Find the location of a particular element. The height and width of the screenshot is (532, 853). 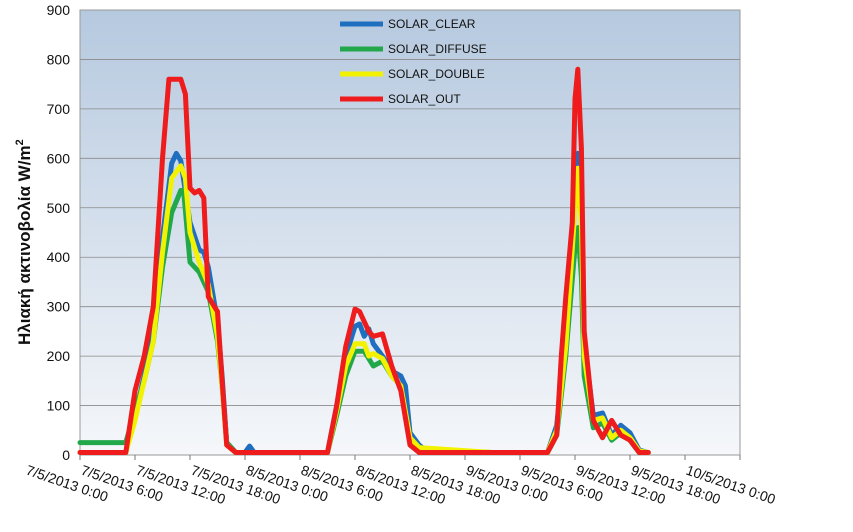

y-axis-label: Ηλιακή ακτινοβολία W/m2 is located at coordinates (24, 242).